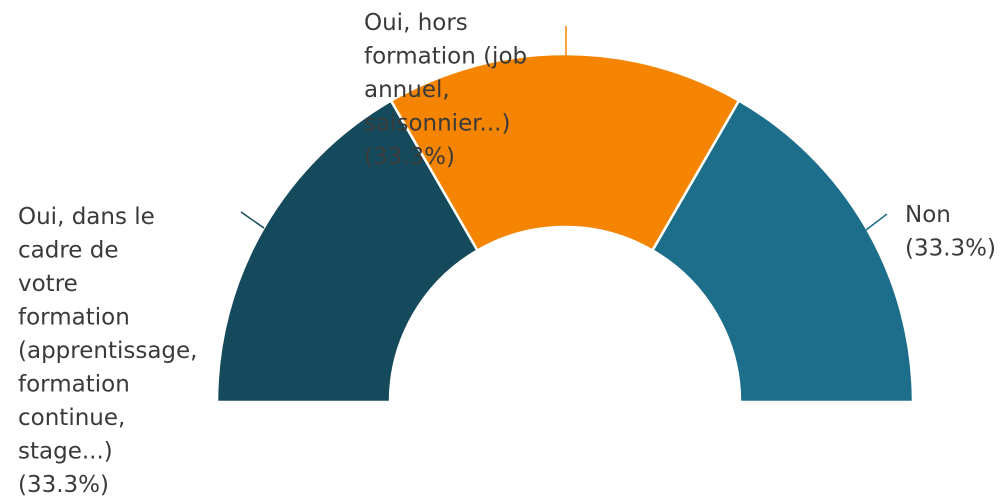 Image resolution: width=1003 pixels, height=502 pixels. What do you see at coordinates (437, 124) in the screenshot?
I see `slice-label-1-line-3: saisonnier...)` at bounding box center [437, 124].